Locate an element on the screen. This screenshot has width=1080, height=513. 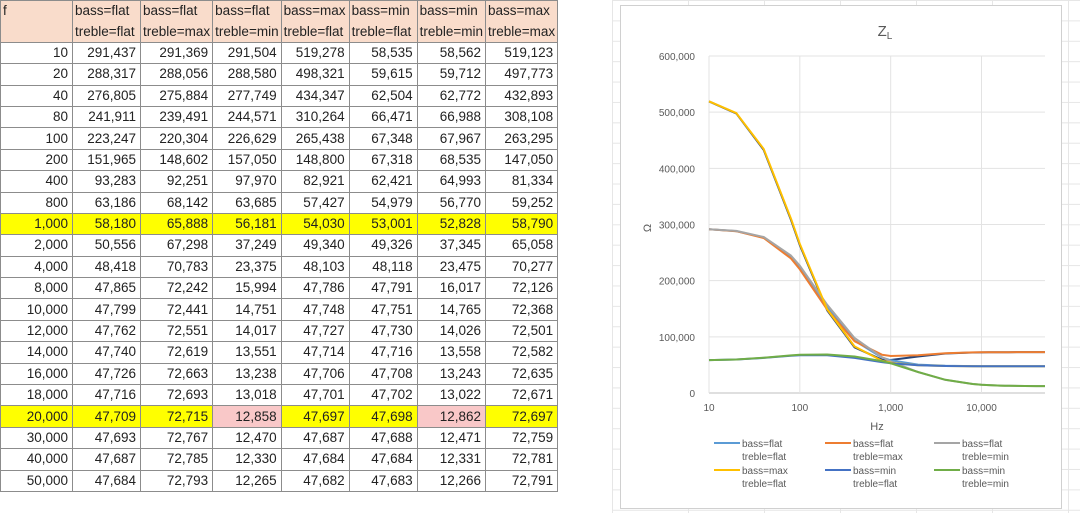
frequency-cell: 12,000 is located at coordinates (36, 331).